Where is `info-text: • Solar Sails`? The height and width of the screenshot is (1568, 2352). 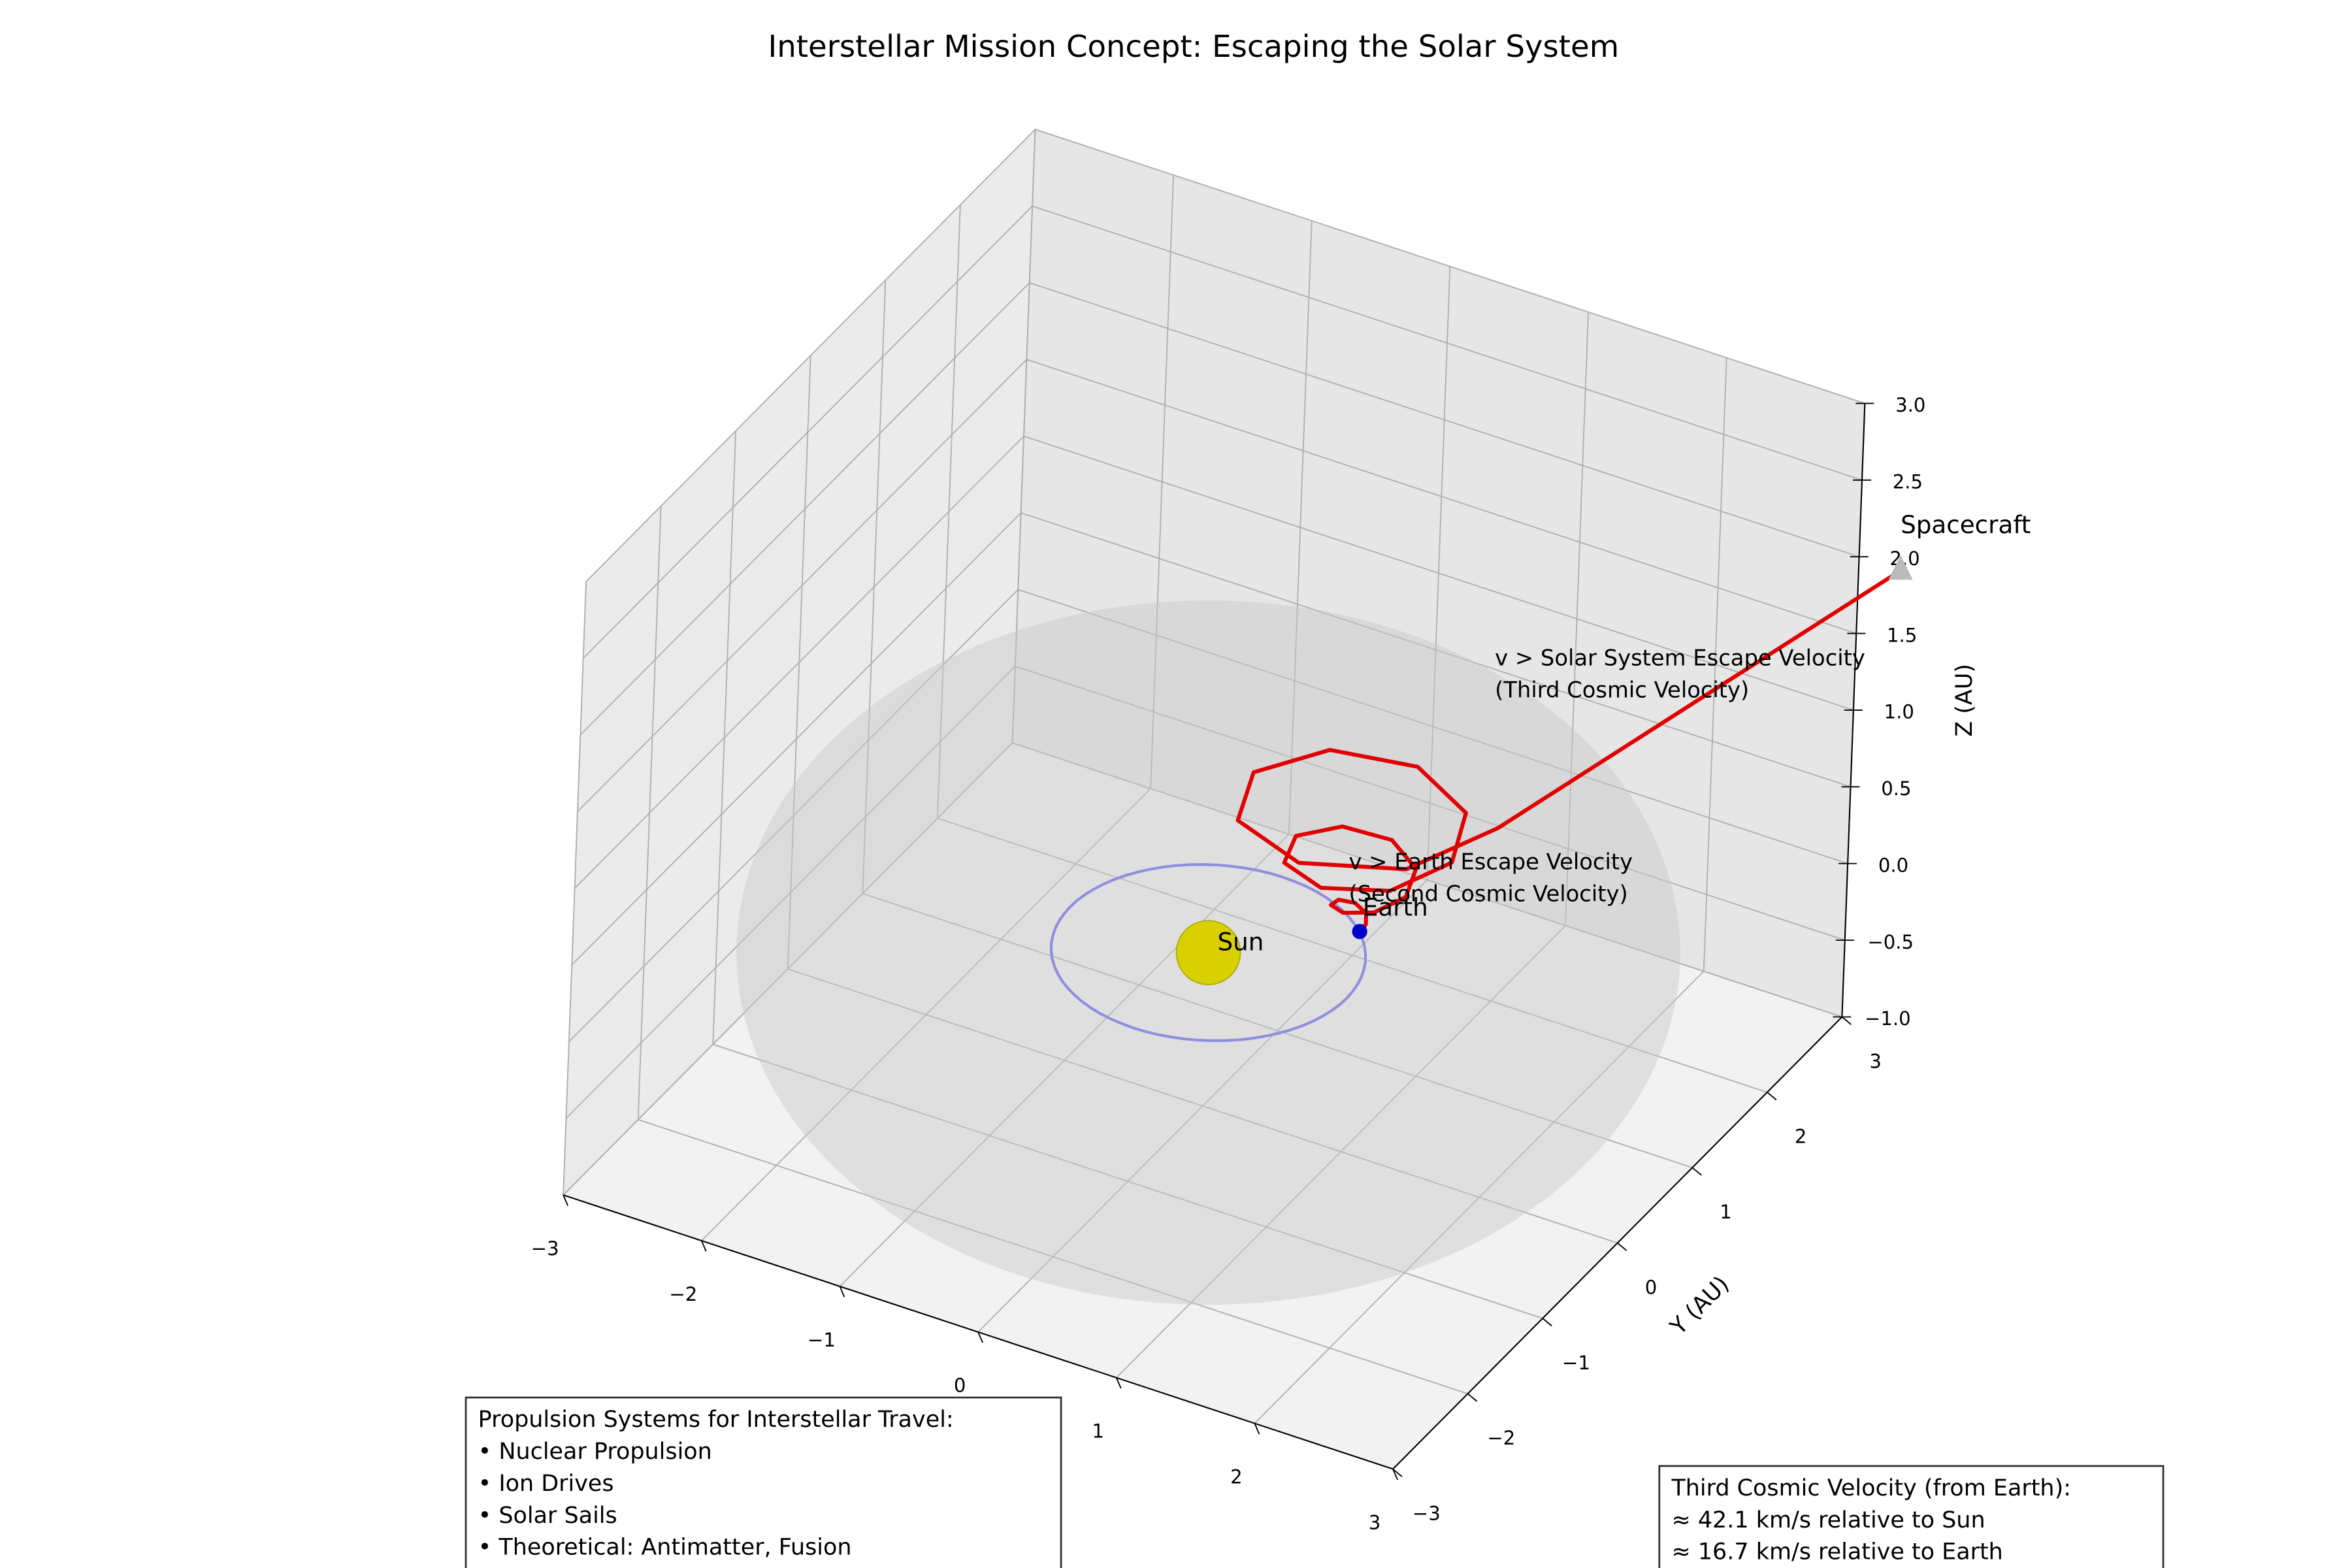
info-text: • Solar Sails is located at coordinates (547, 1516).